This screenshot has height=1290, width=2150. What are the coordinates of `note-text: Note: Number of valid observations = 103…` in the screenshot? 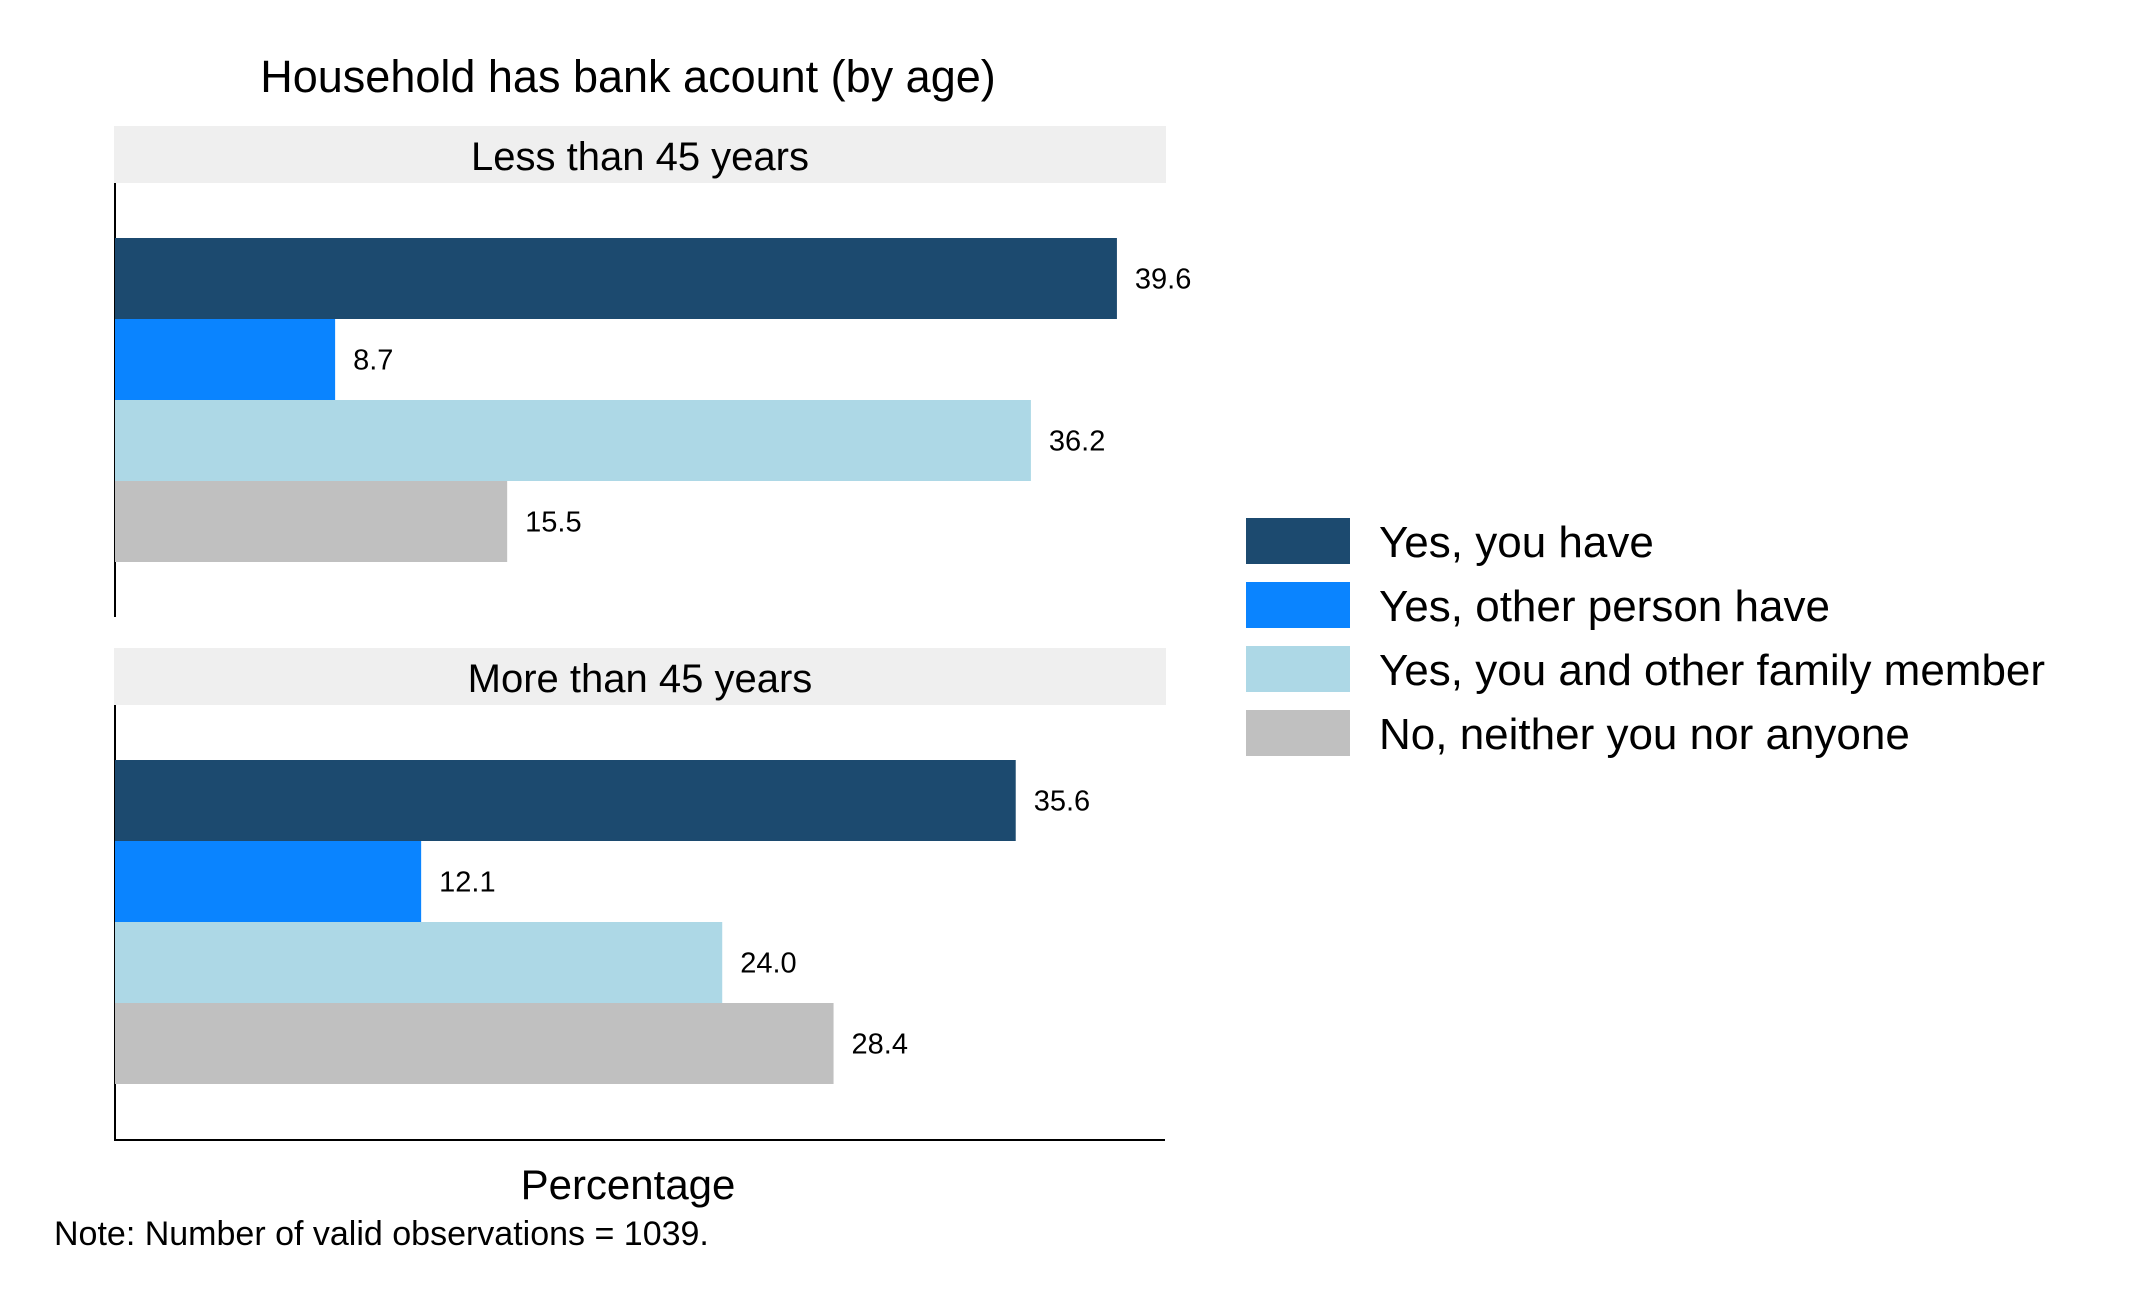 It's located at (381, 1234).